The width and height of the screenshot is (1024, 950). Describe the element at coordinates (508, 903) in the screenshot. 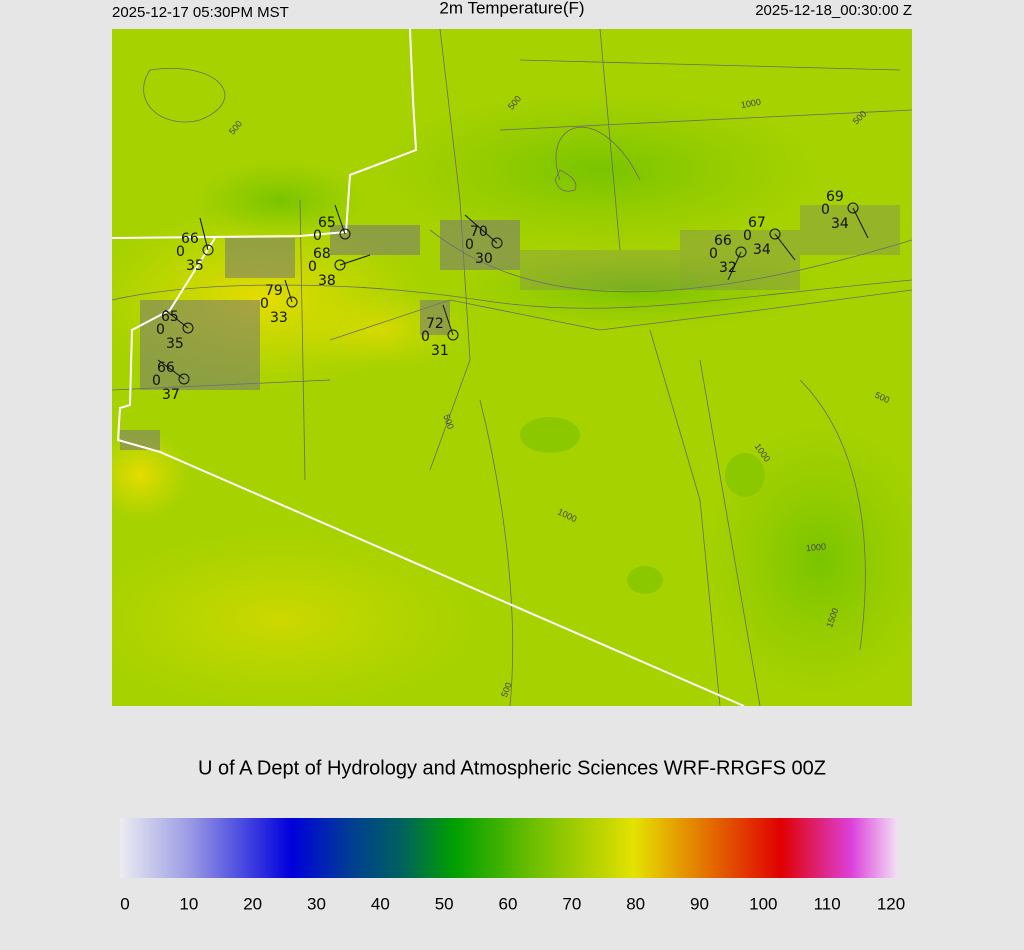

I see `colorbar-tick-label: 60` at that location.